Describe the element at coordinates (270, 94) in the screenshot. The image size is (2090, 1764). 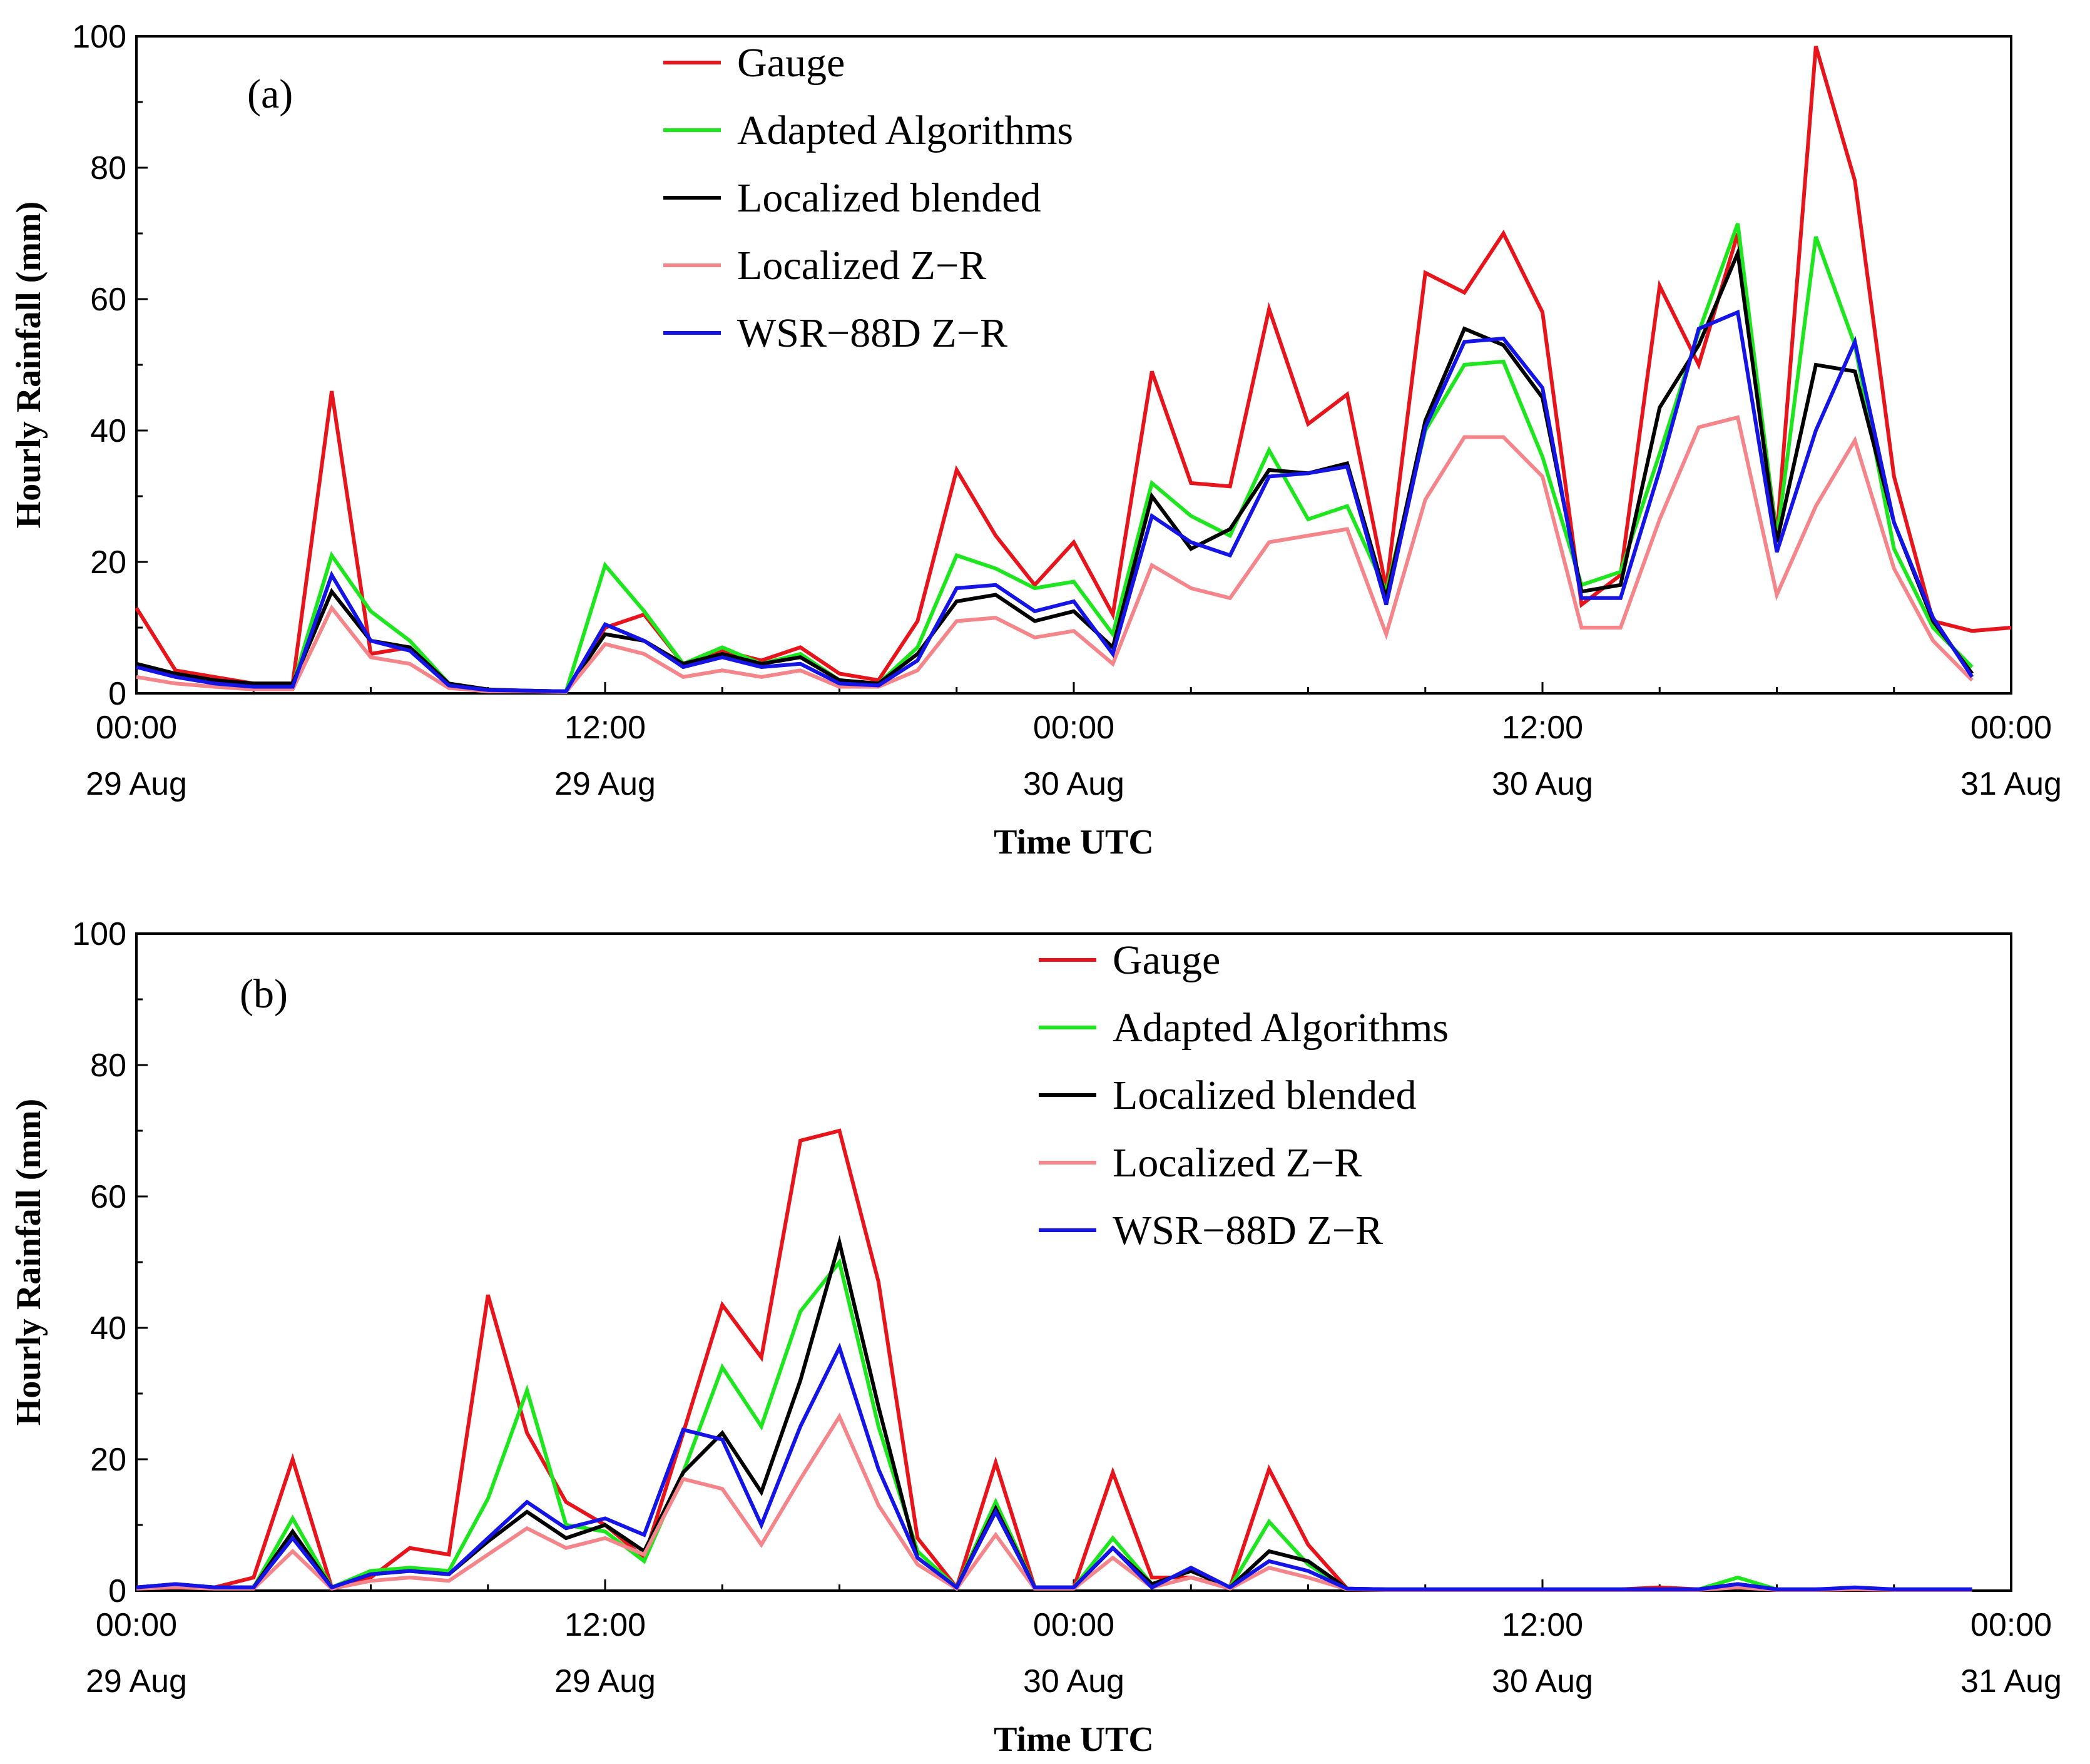
I see `panel-label: (a)` at that location.